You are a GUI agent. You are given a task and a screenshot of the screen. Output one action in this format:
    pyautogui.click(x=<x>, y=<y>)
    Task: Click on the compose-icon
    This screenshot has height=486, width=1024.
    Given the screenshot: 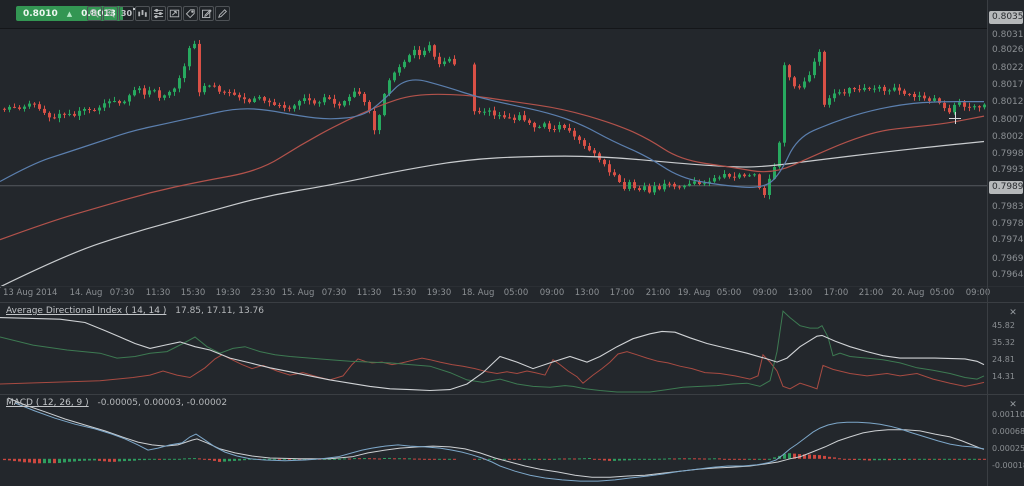 What is the action you would take?
    pyautogui.click(x=207, y=13)
    